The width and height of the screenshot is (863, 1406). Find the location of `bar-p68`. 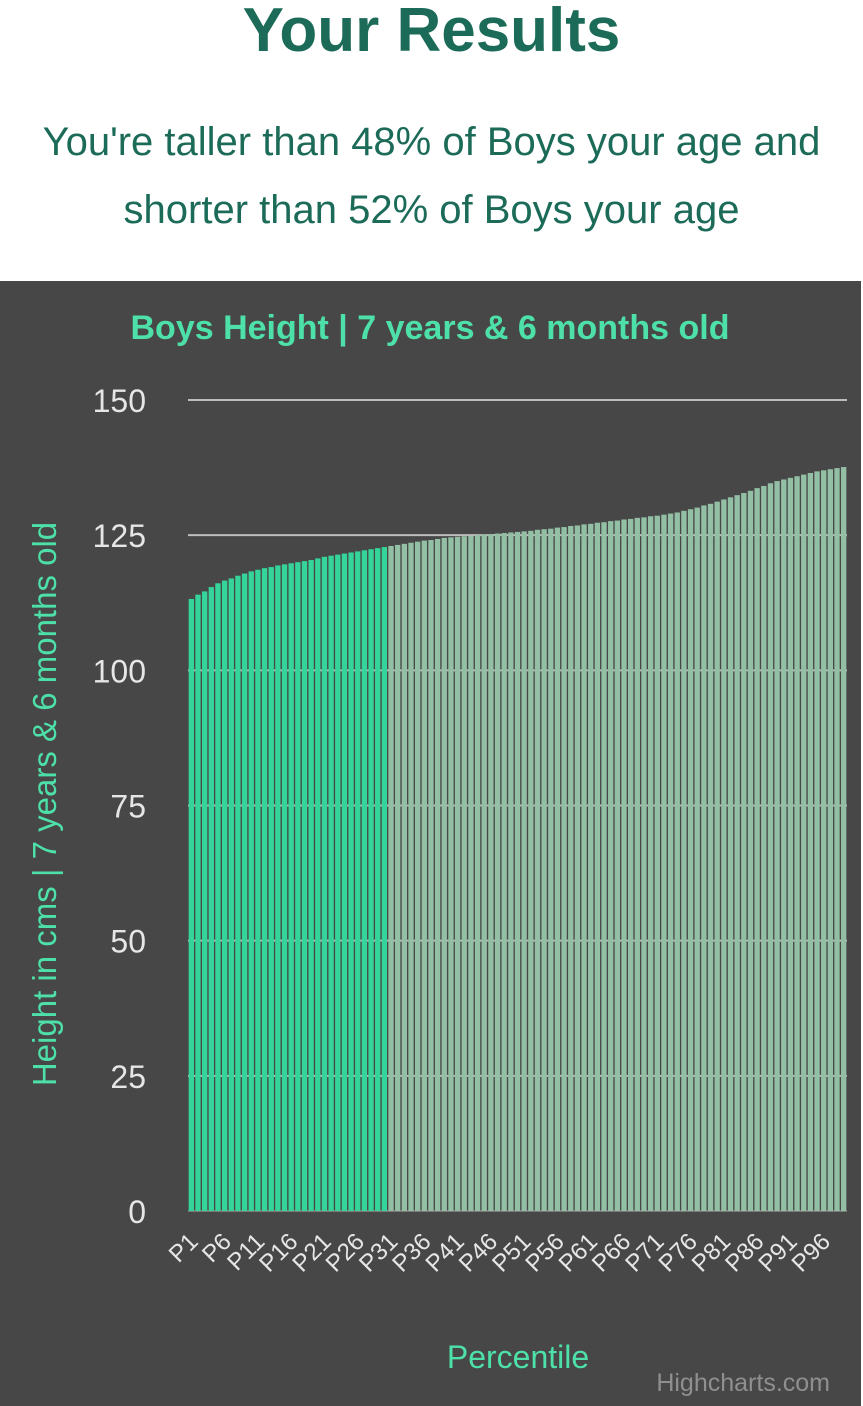

bar-p68 is located at coordinates (637, 864).